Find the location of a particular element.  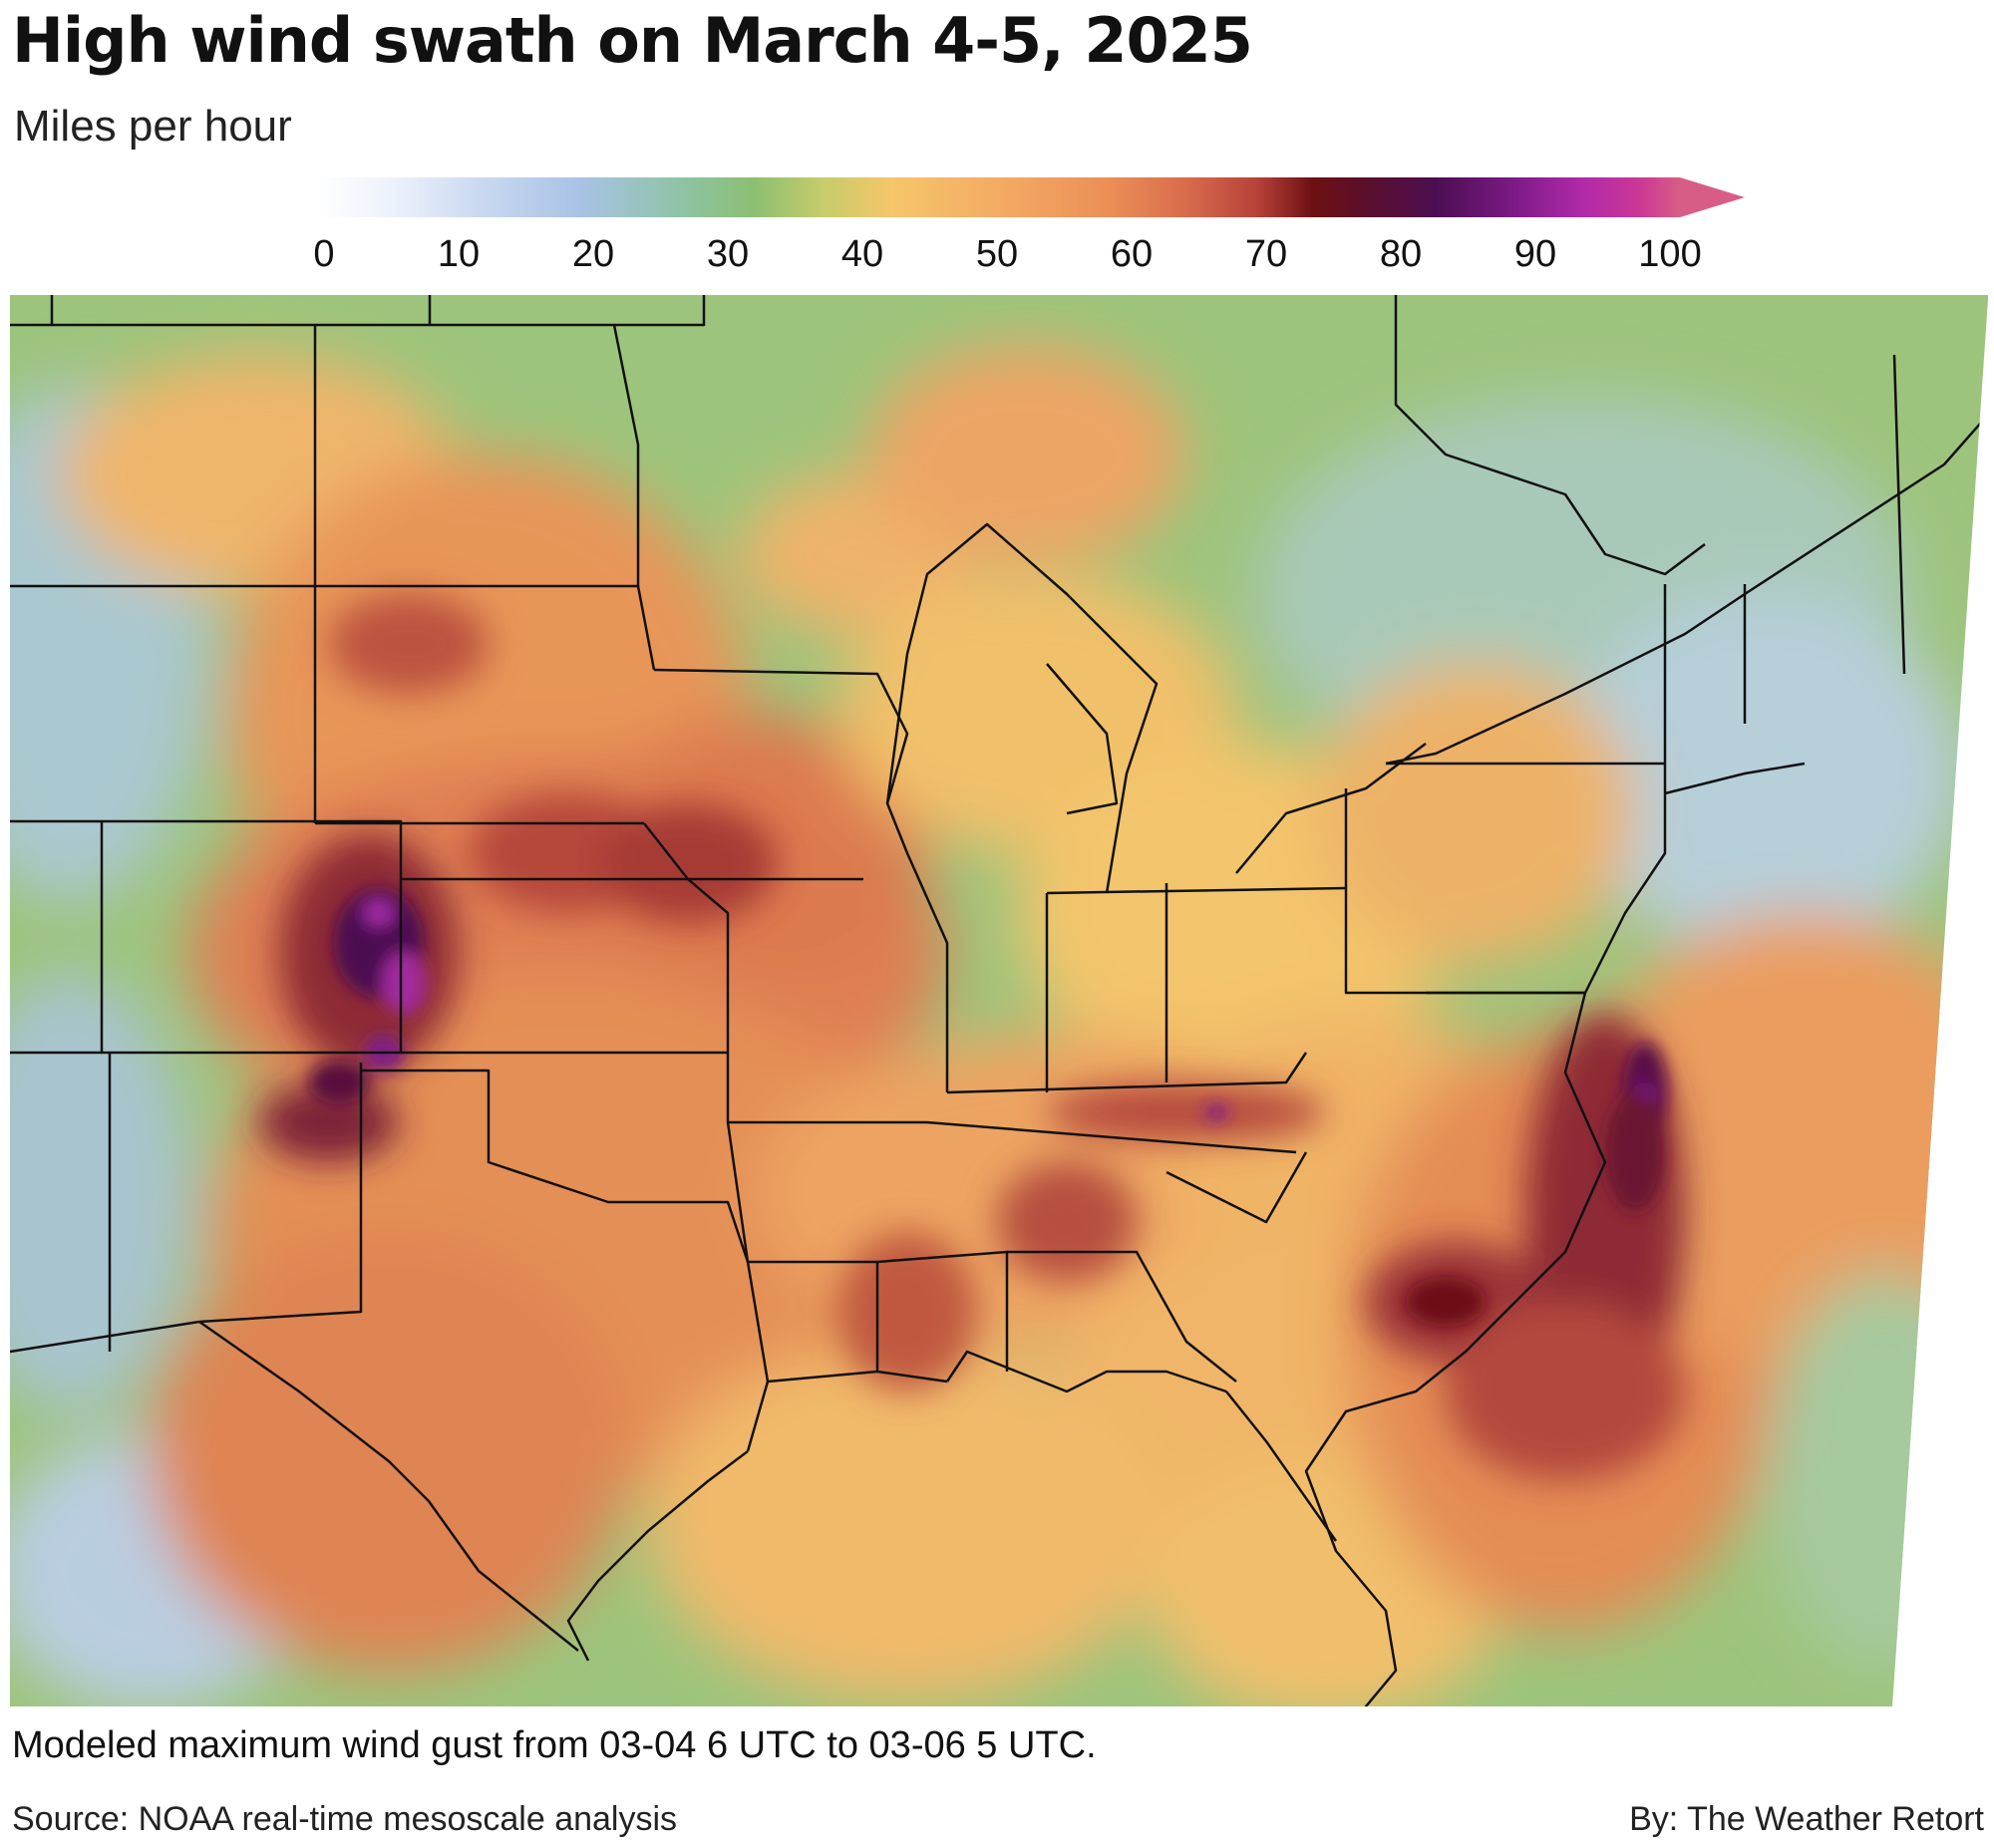

legend-tick: 60 is located at coordinates (1132, 254).